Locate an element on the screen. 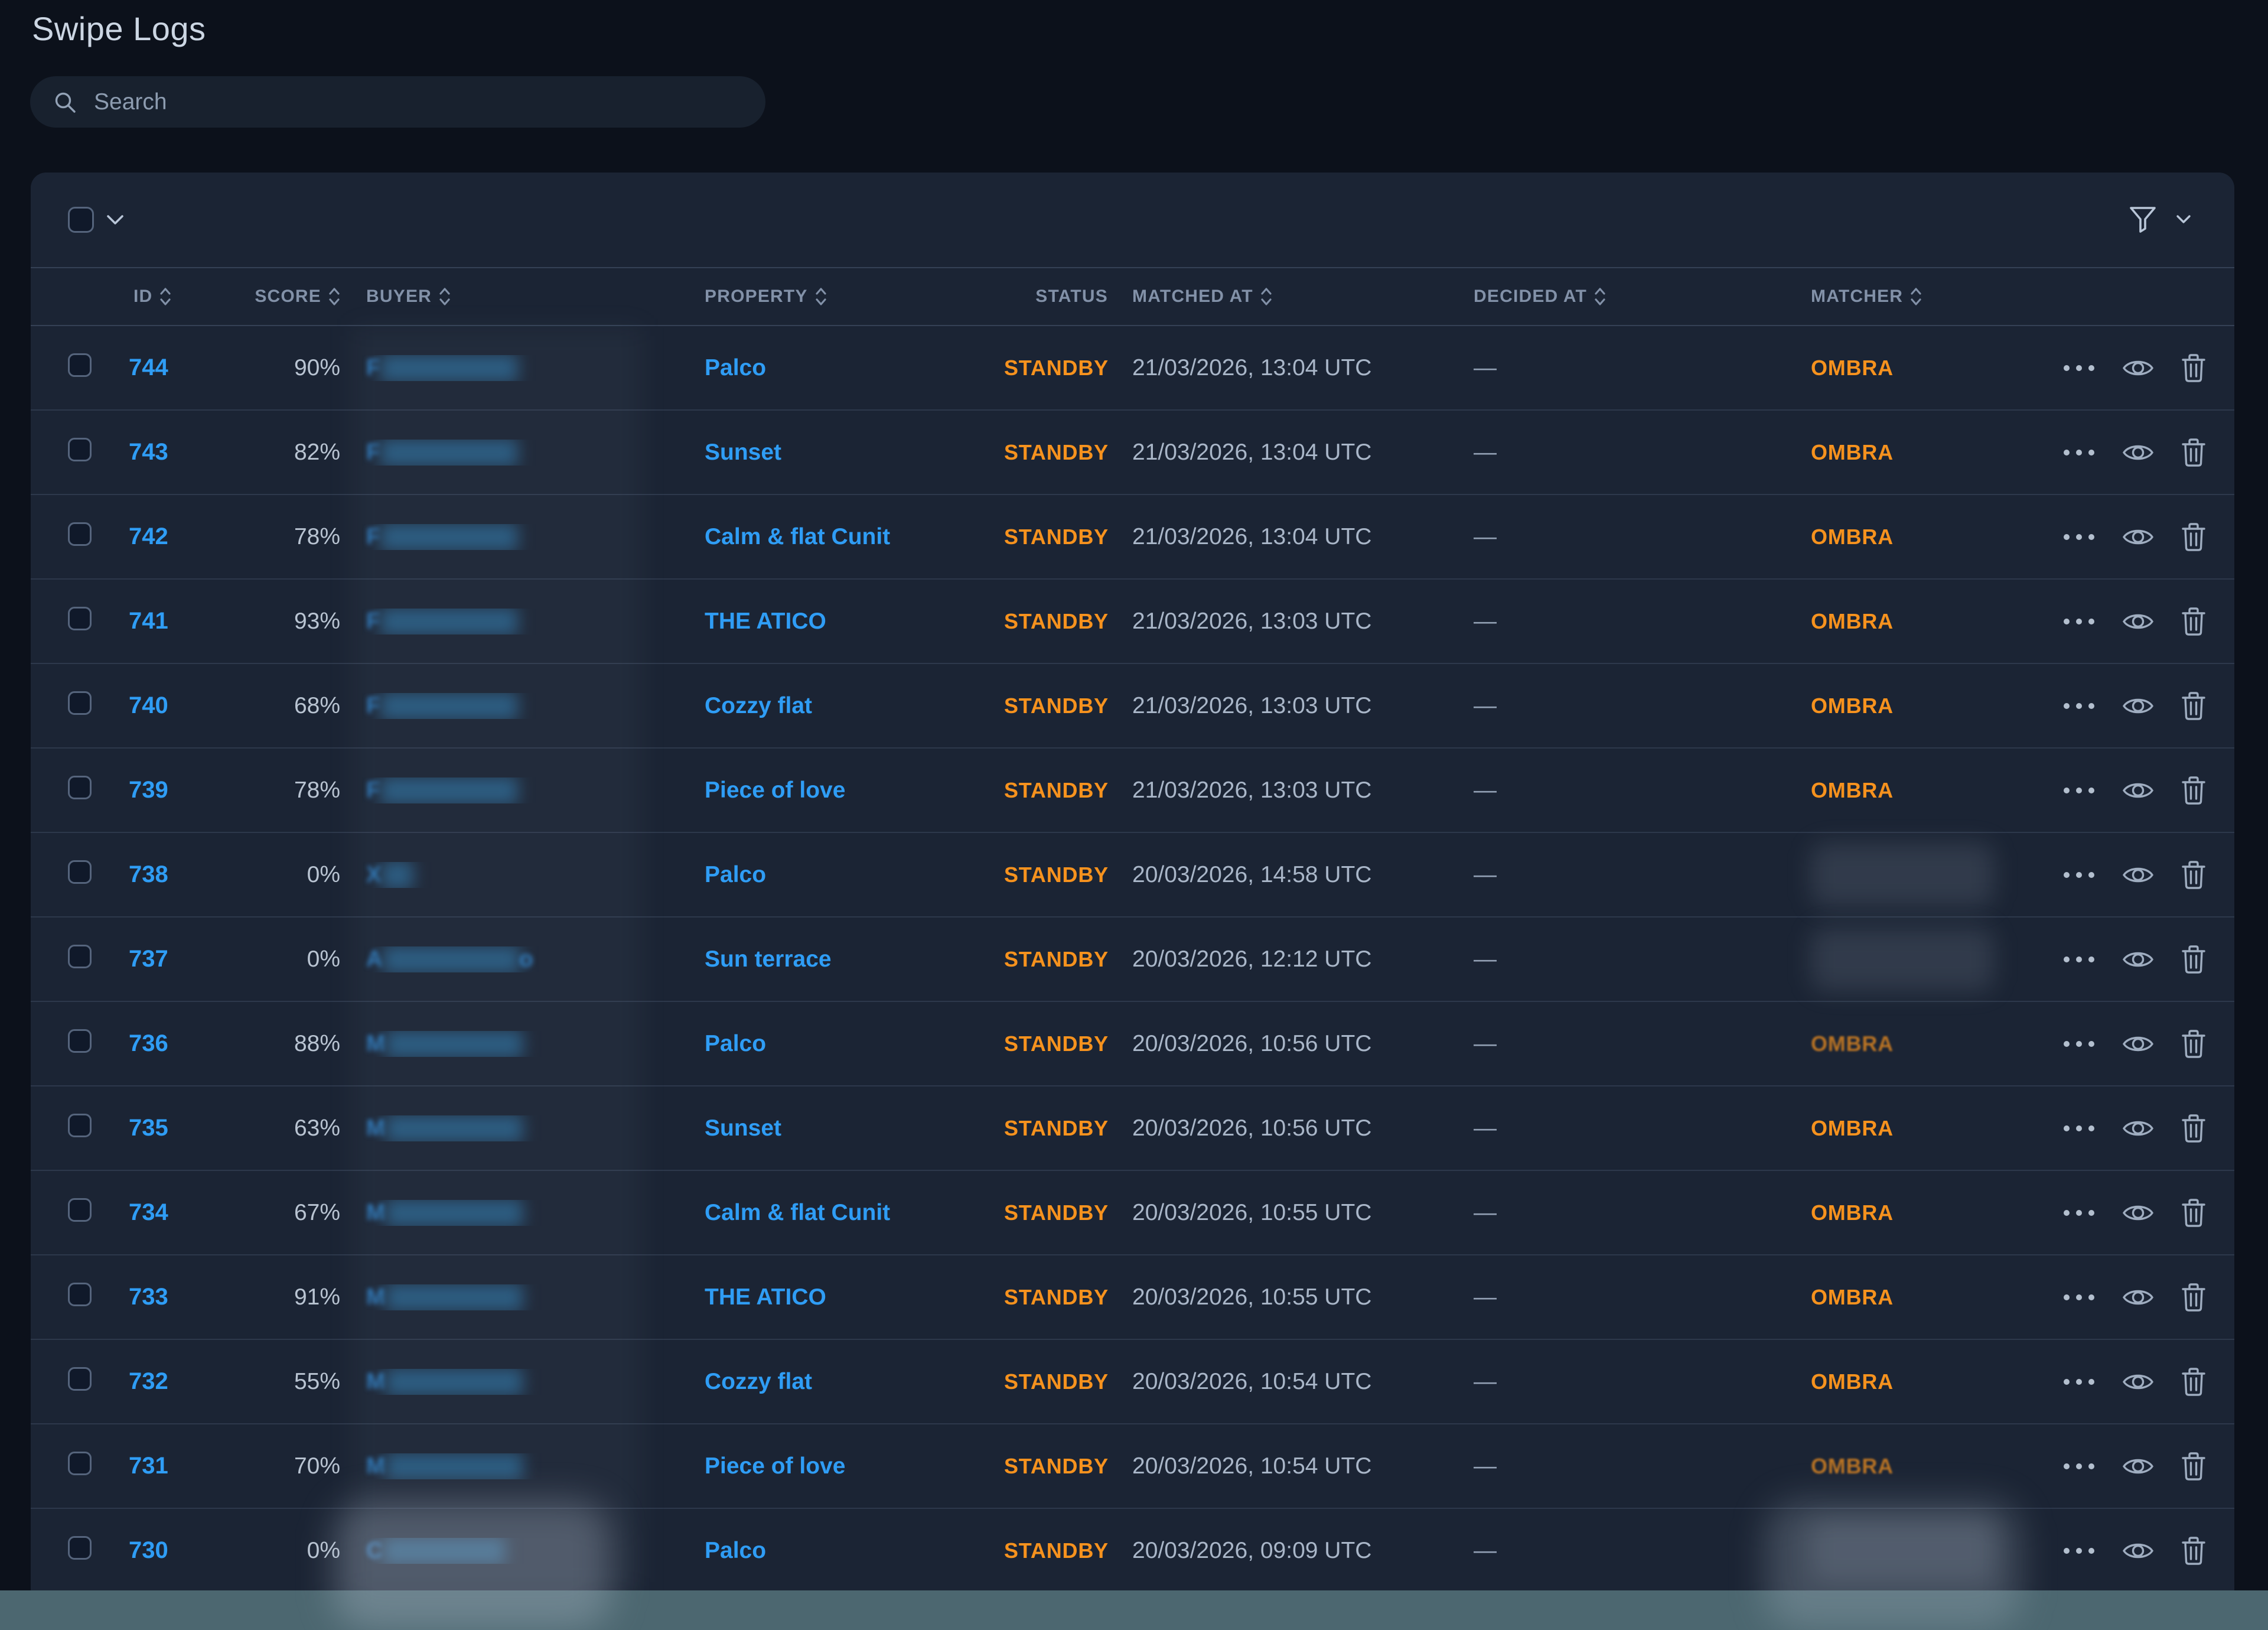 The width and height of the screenshot is (2268, 1630). row-id-link: 743 is located at coordinates (148, 452).